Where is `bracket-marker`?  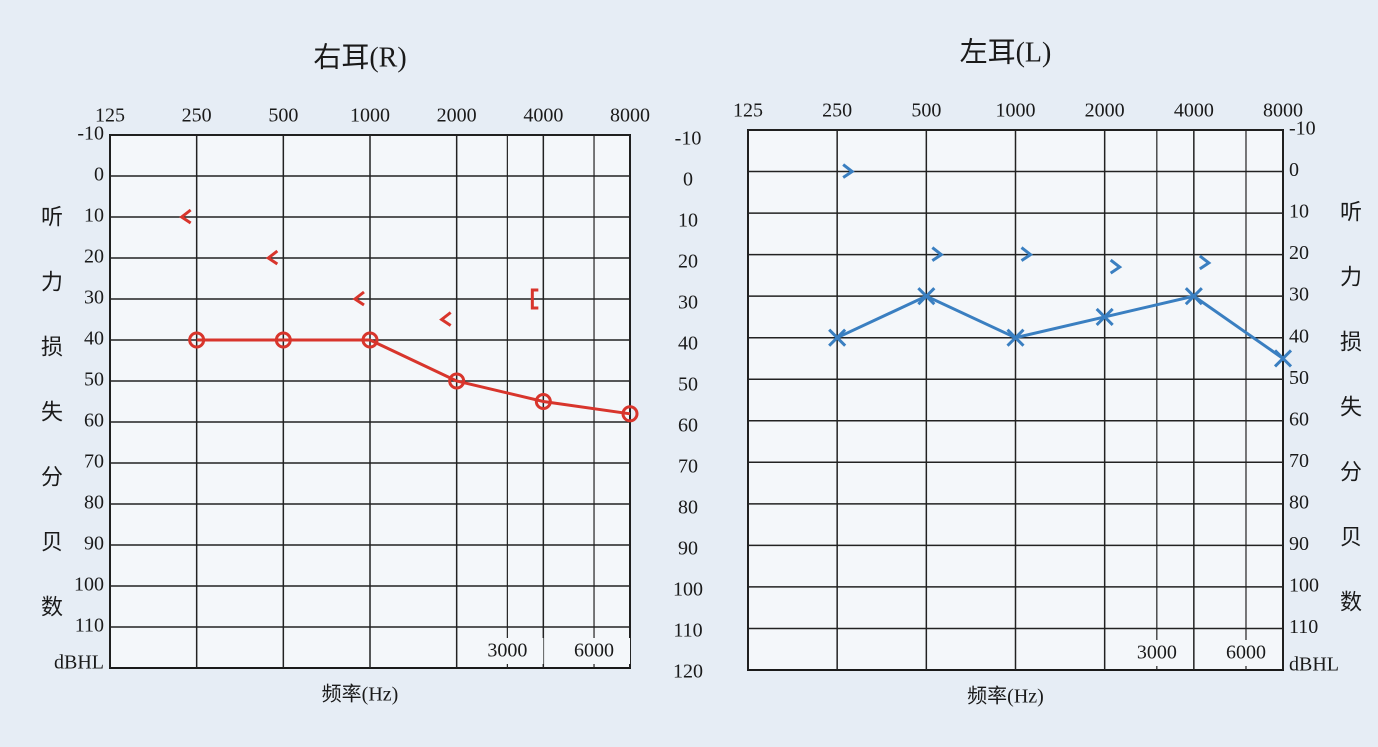 bracket-marker is located at coordinates (534, 299).